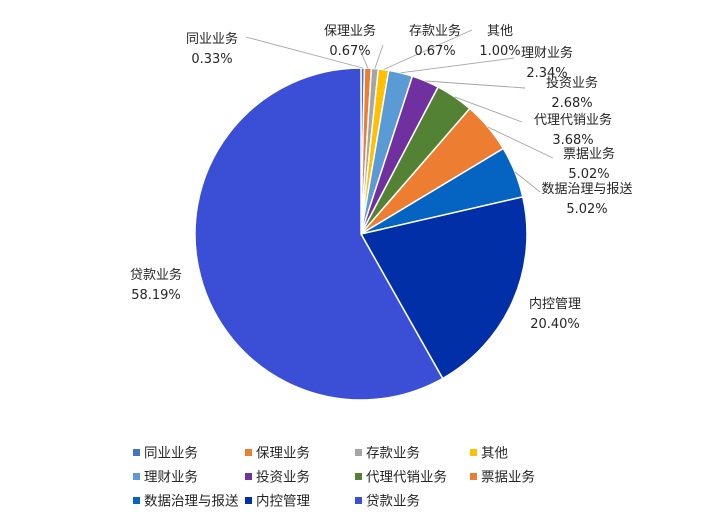 This screenshot has width=720, height=517. Describe the element at coordinates (586, 189) in the screenshot. I see `data-label-name-9: 数据治理与报送` at that location.